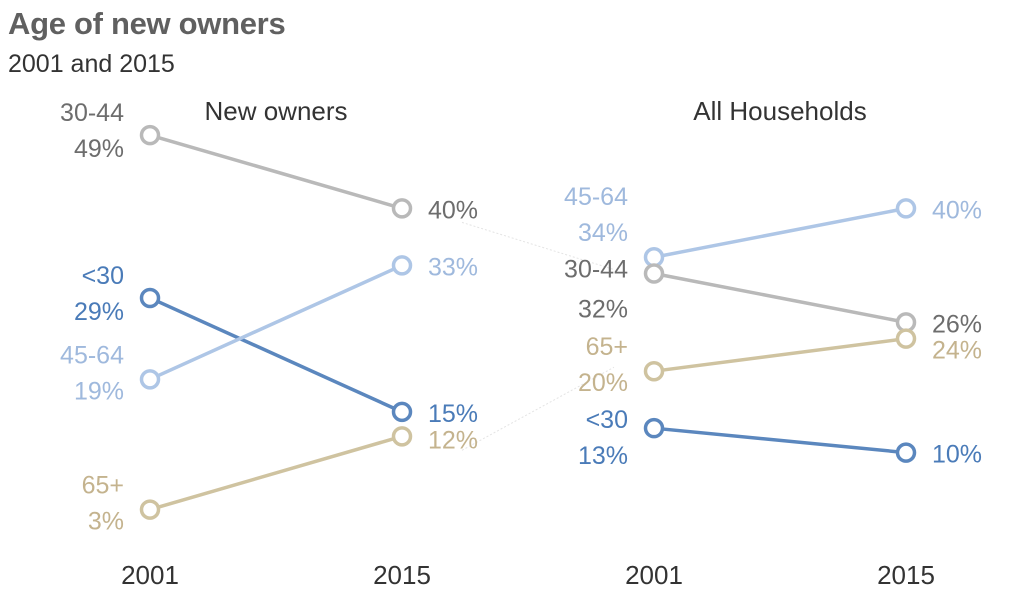 The width and height of the screenshot is (1035, 600). I want to click on series-under-30: <30 13% 10%, so click(780, 438).